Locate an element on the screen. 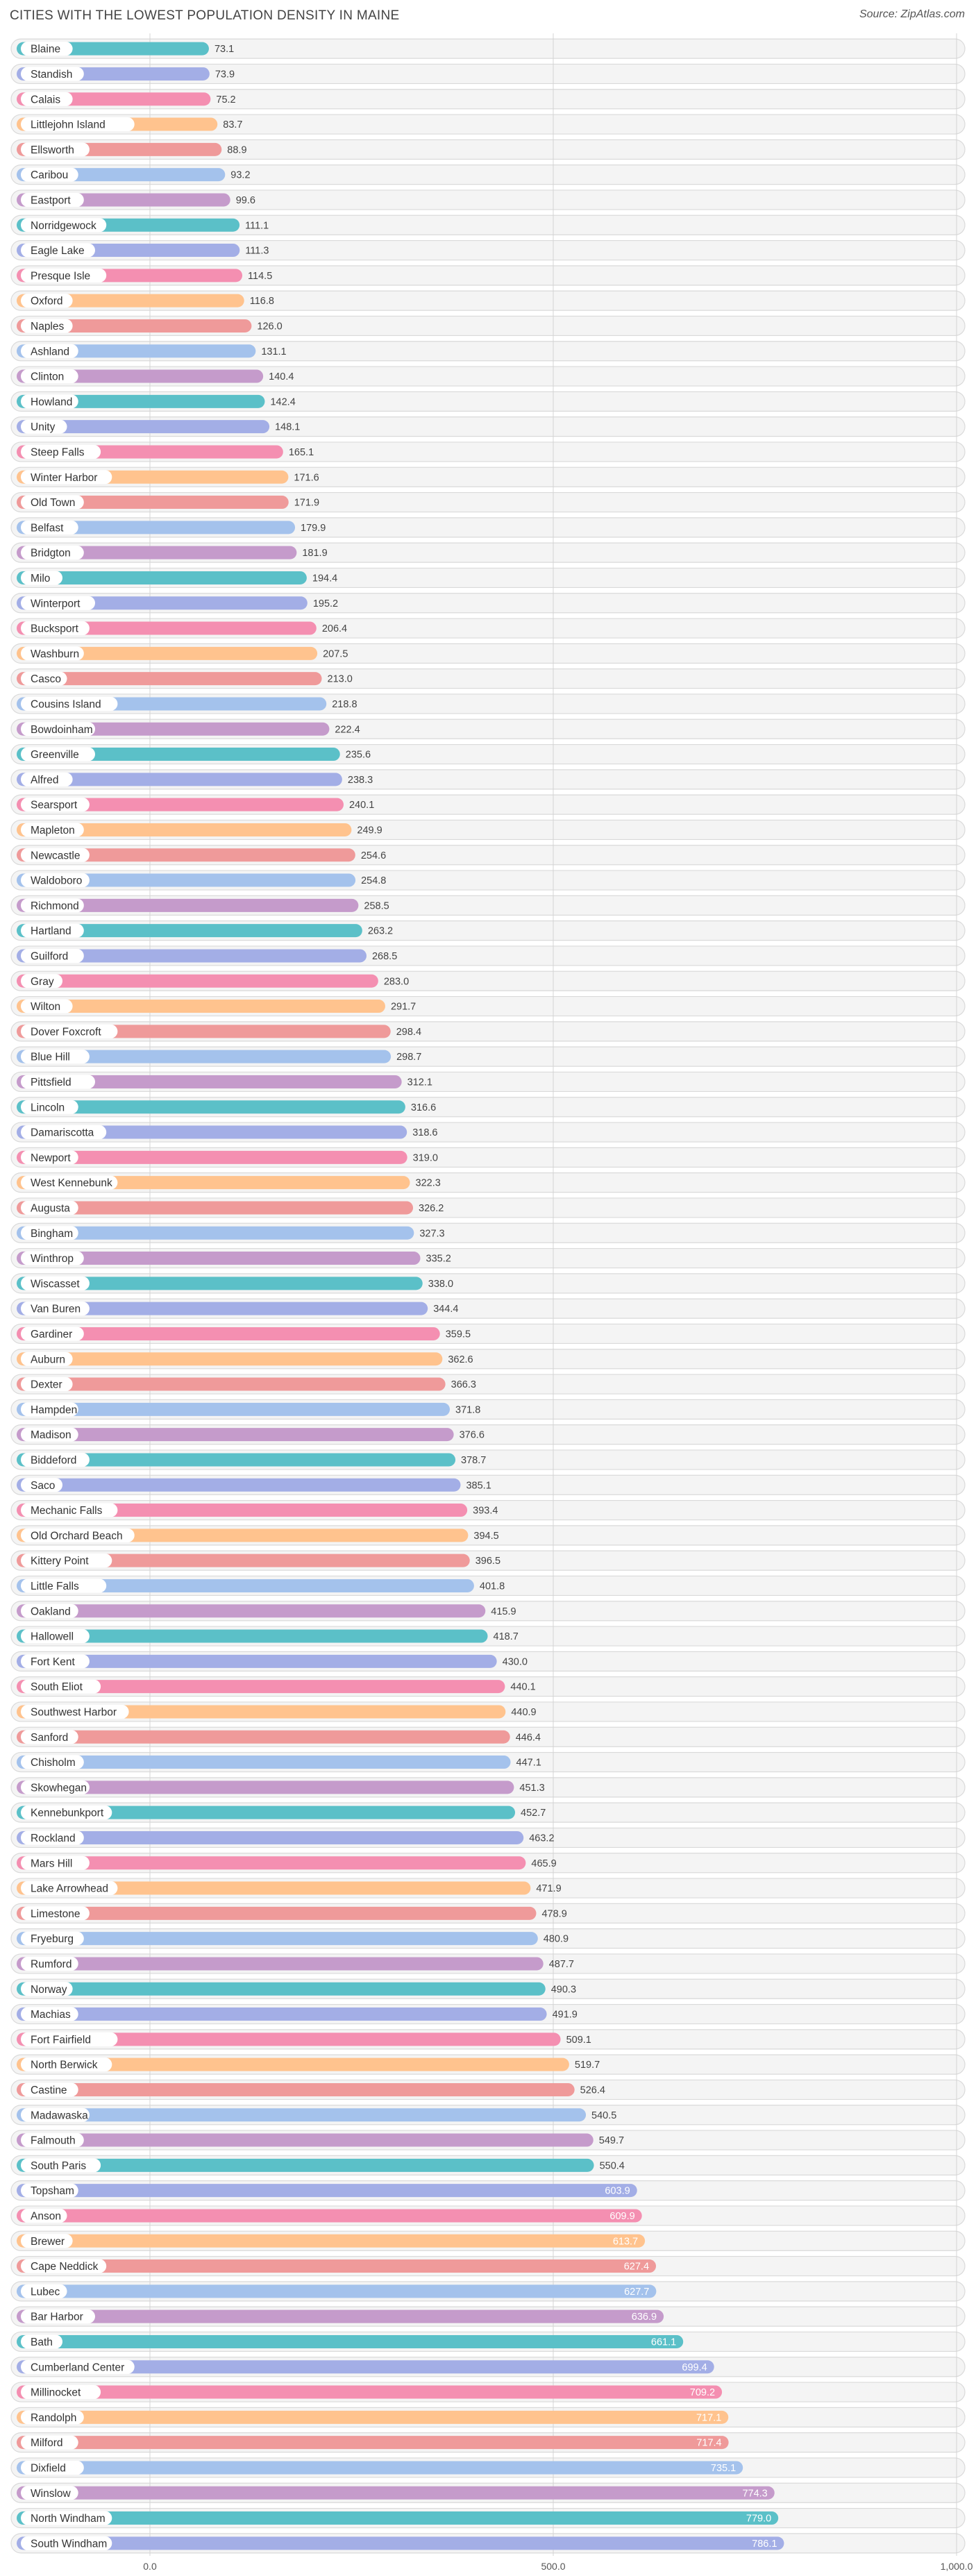  value-label: 491.9 is located at coordinates (565, 2015).